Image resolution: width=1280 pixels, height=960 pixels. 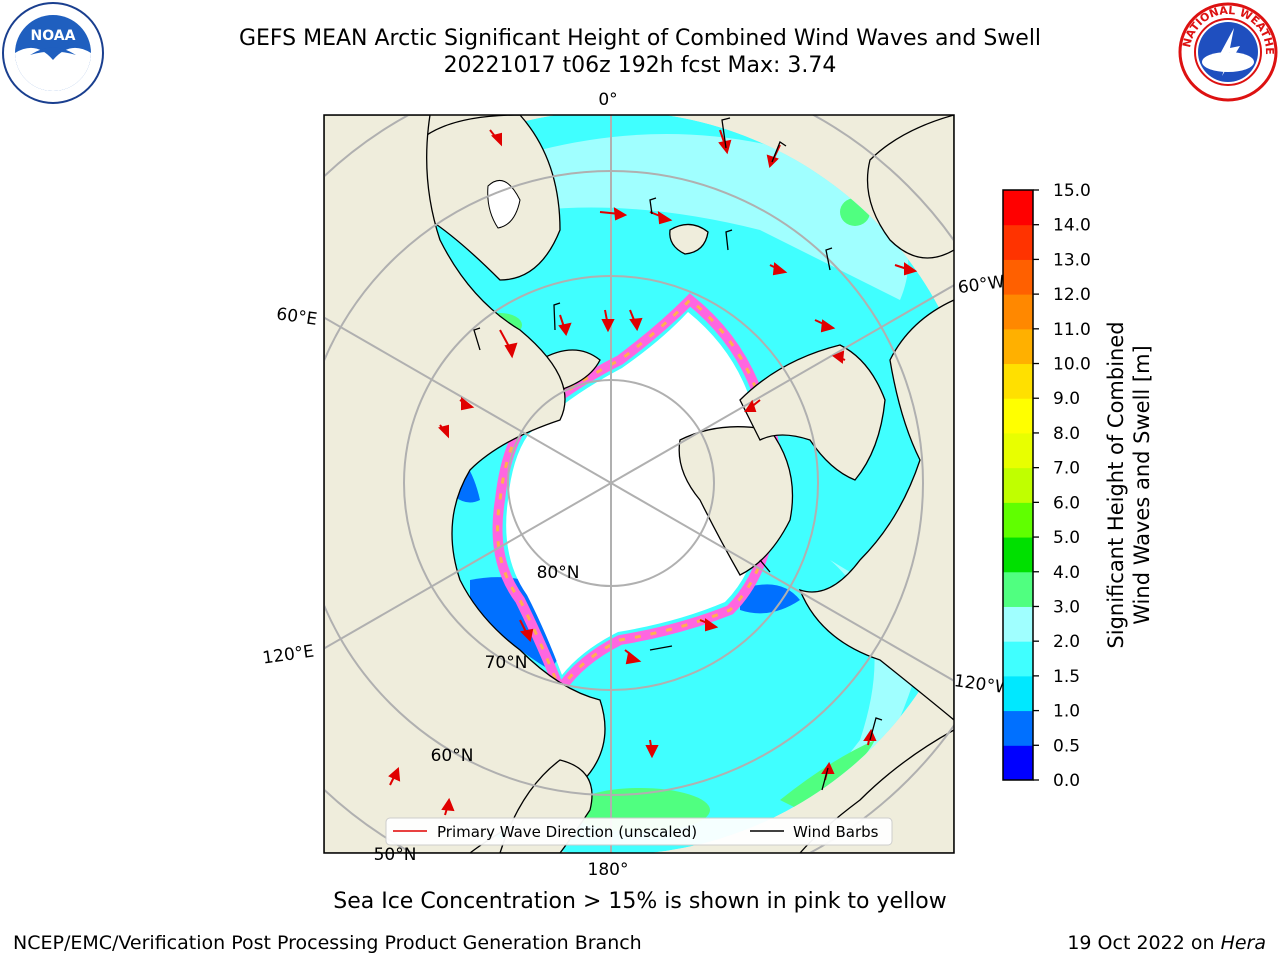 What do you see at coordinates (608, 870) in the screenshot?
I see `label-180: 180°` at bounding box center [608, 870].